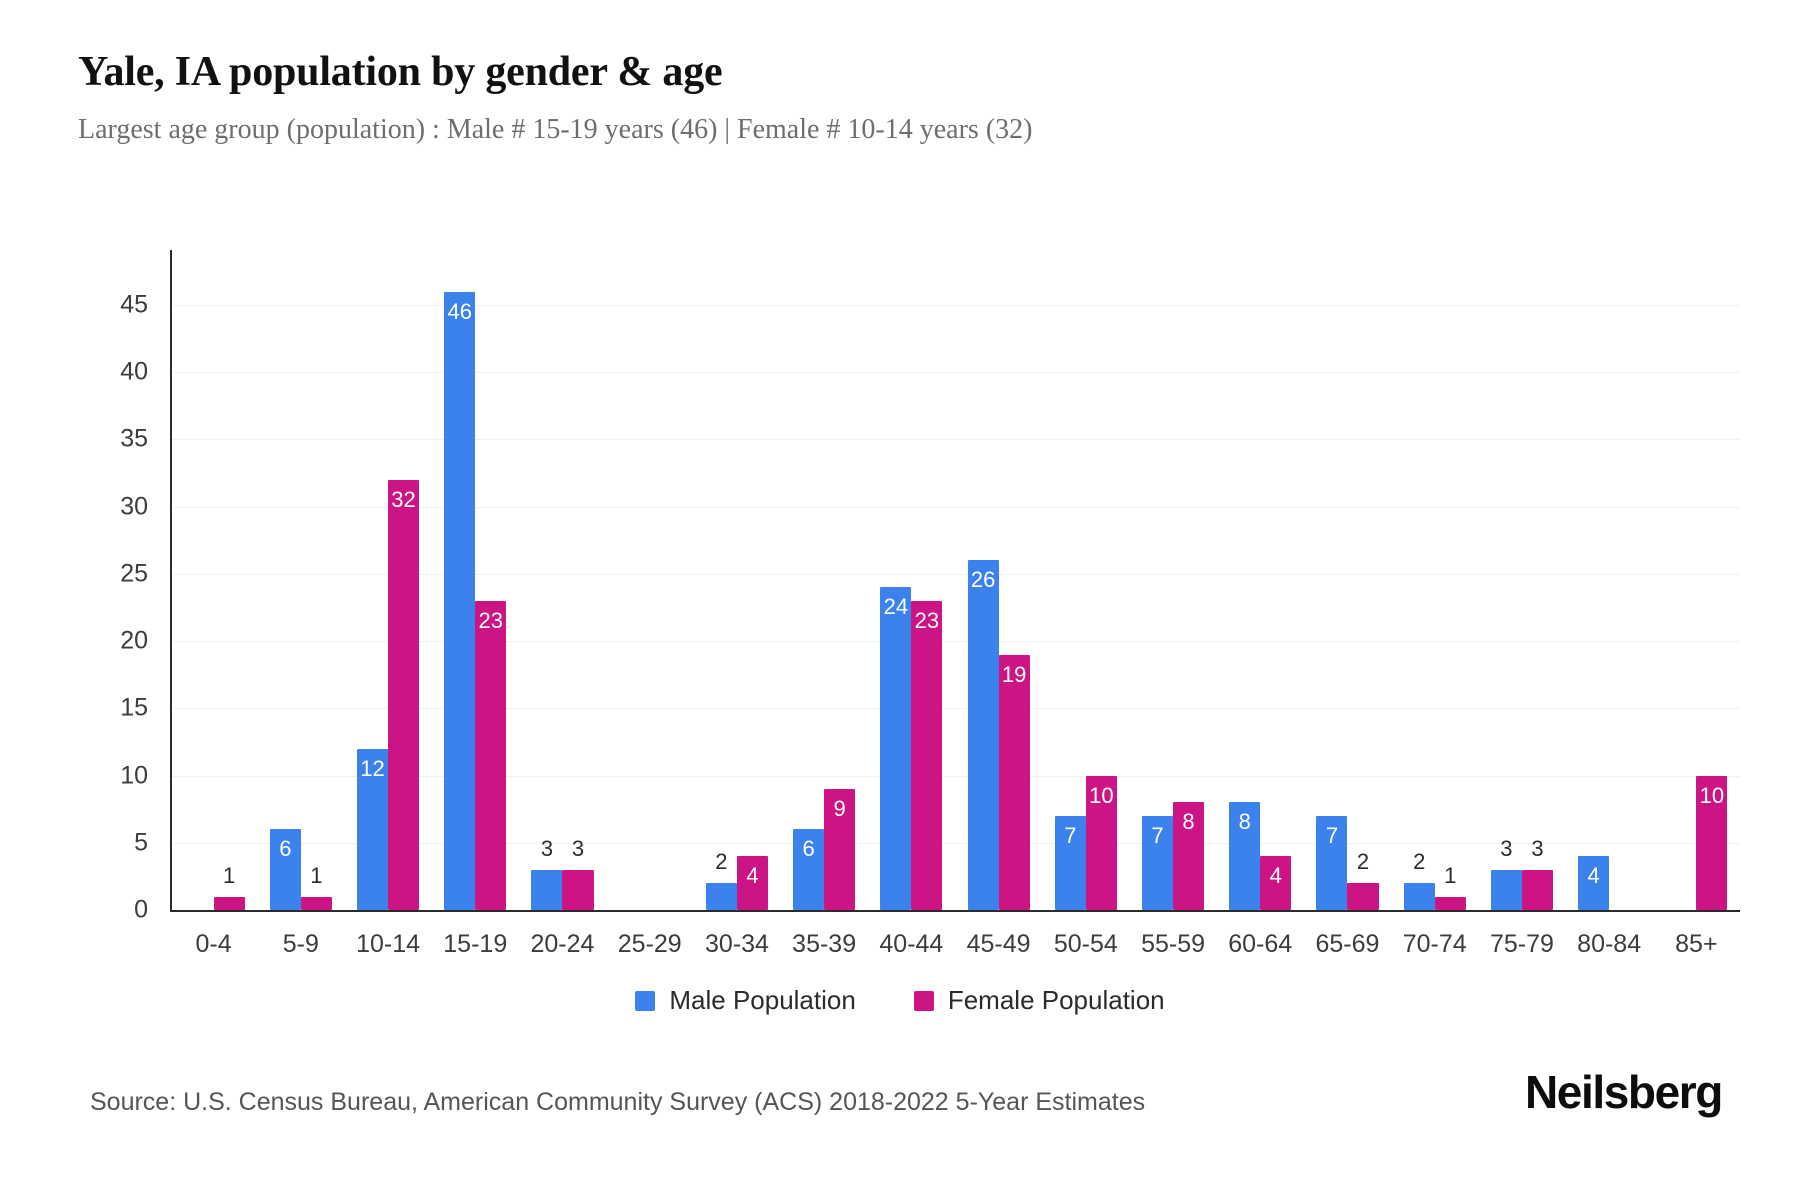  What do you see at coordinates (839, 808) in the screenshot?
I see `bar-value-label: 9` at bounding box center [839, 808].